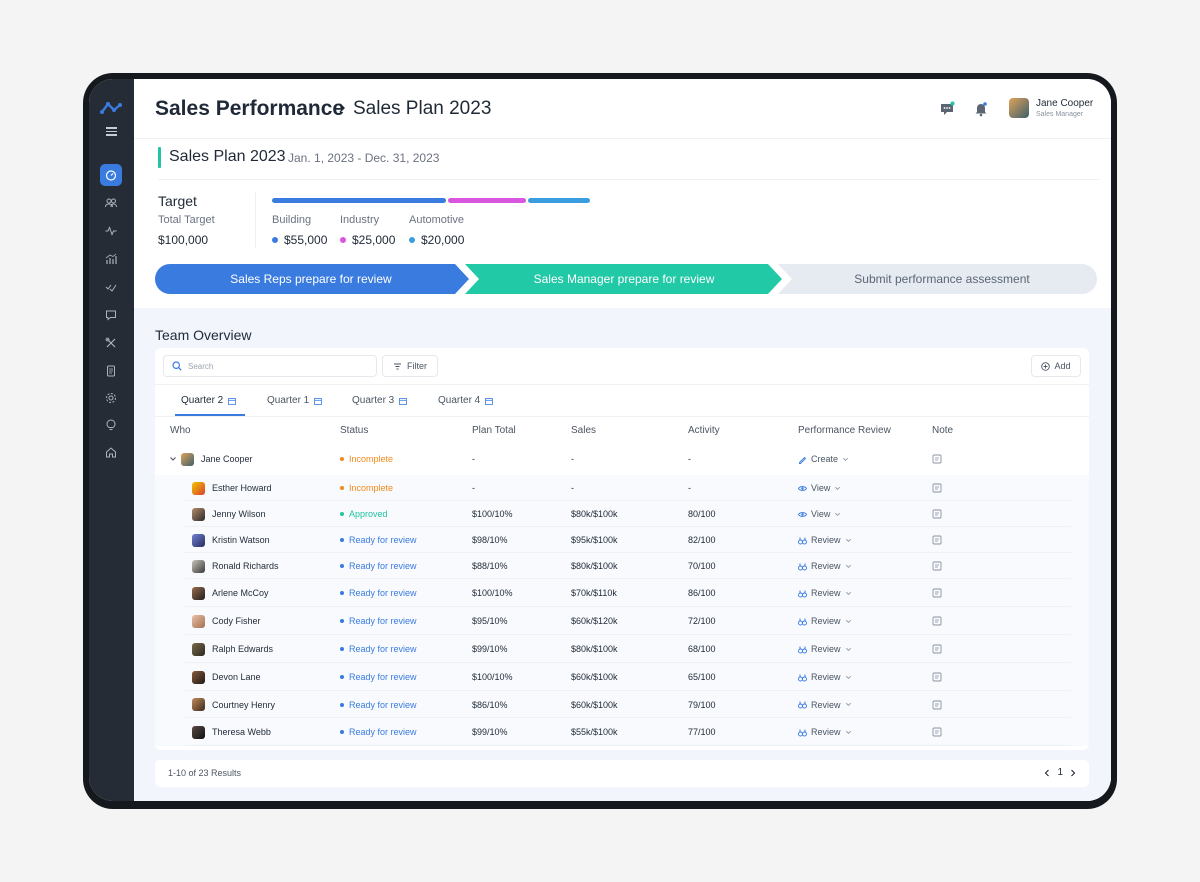 This screenshot has height=882, width=1200. Describe the element at coordinates (1065, 103) in the screenshot. I see `user-name: Jane Cooper` at that location.